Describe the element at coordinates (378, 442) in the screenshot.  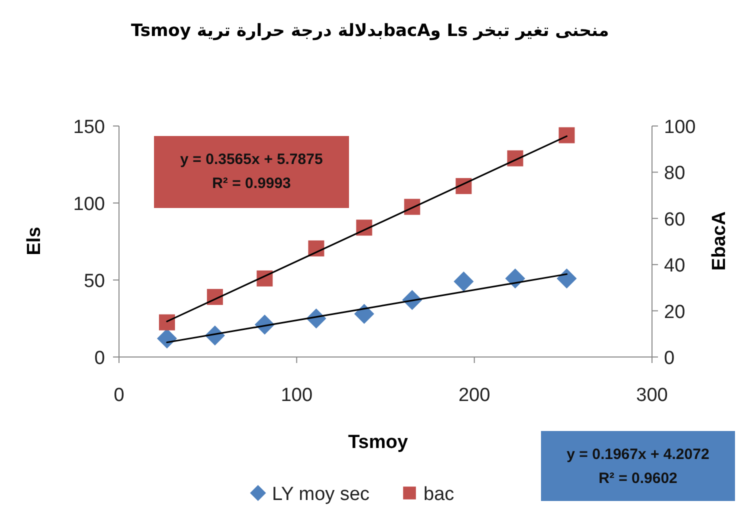
I see `x-axis-title: Tsmoy` at that location.